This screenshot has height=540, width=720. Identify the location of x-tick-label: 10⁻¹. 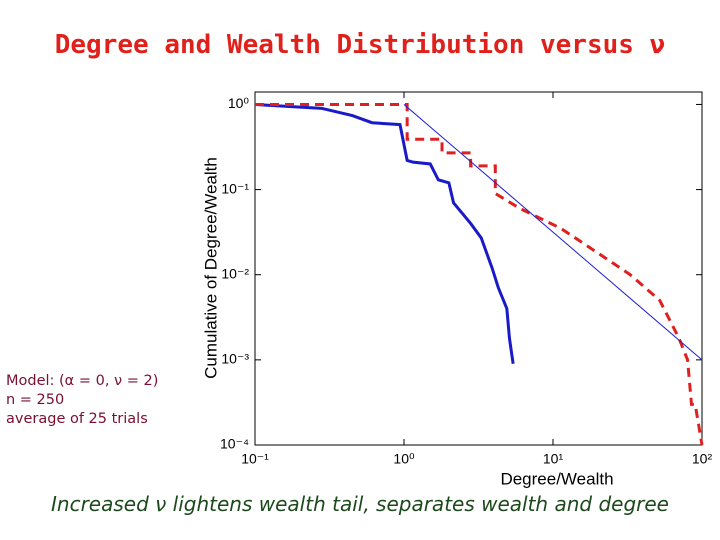
(255, 459).